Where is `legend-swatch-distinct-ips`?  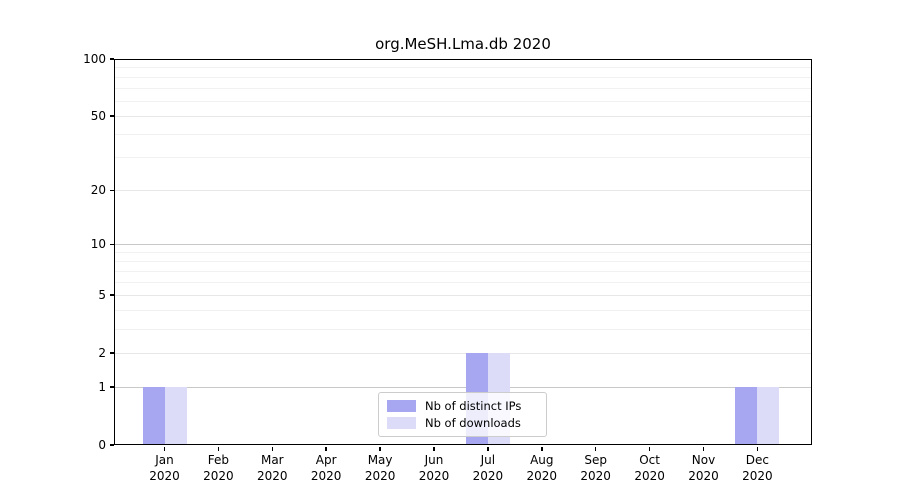
legend-swatch-distinct-ips is located at coordinates (401, 406).